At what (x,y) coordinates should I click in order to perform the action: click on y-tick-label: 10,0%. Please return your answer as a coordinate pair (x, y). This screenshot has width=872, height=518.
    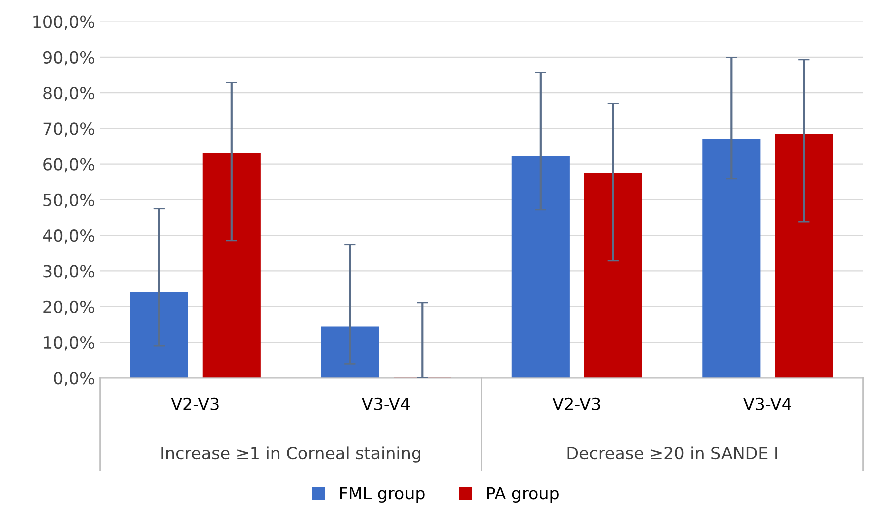
    Looking at the image, I should click on (69, 343).